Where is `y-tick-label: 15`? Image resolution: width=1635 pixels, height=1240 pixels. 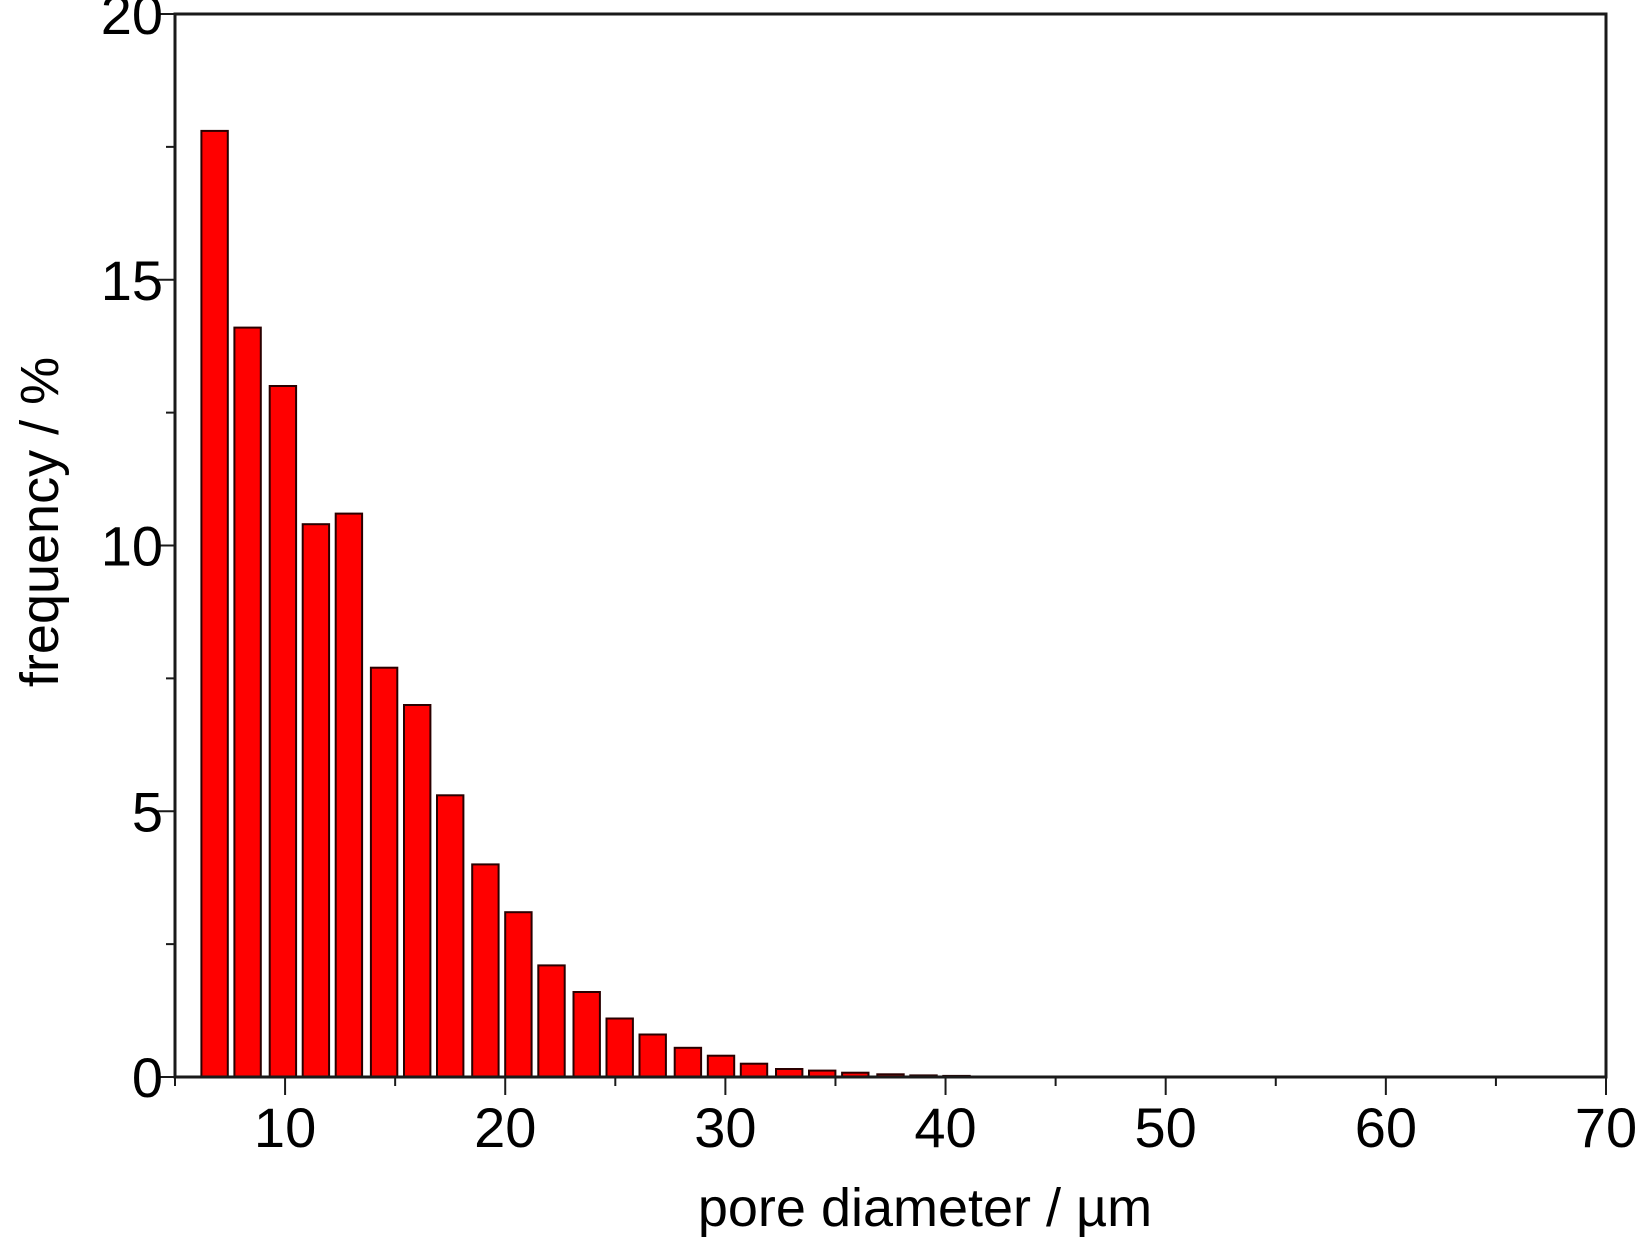 y-tick-label: 15 is located at coordinates (132, 280).